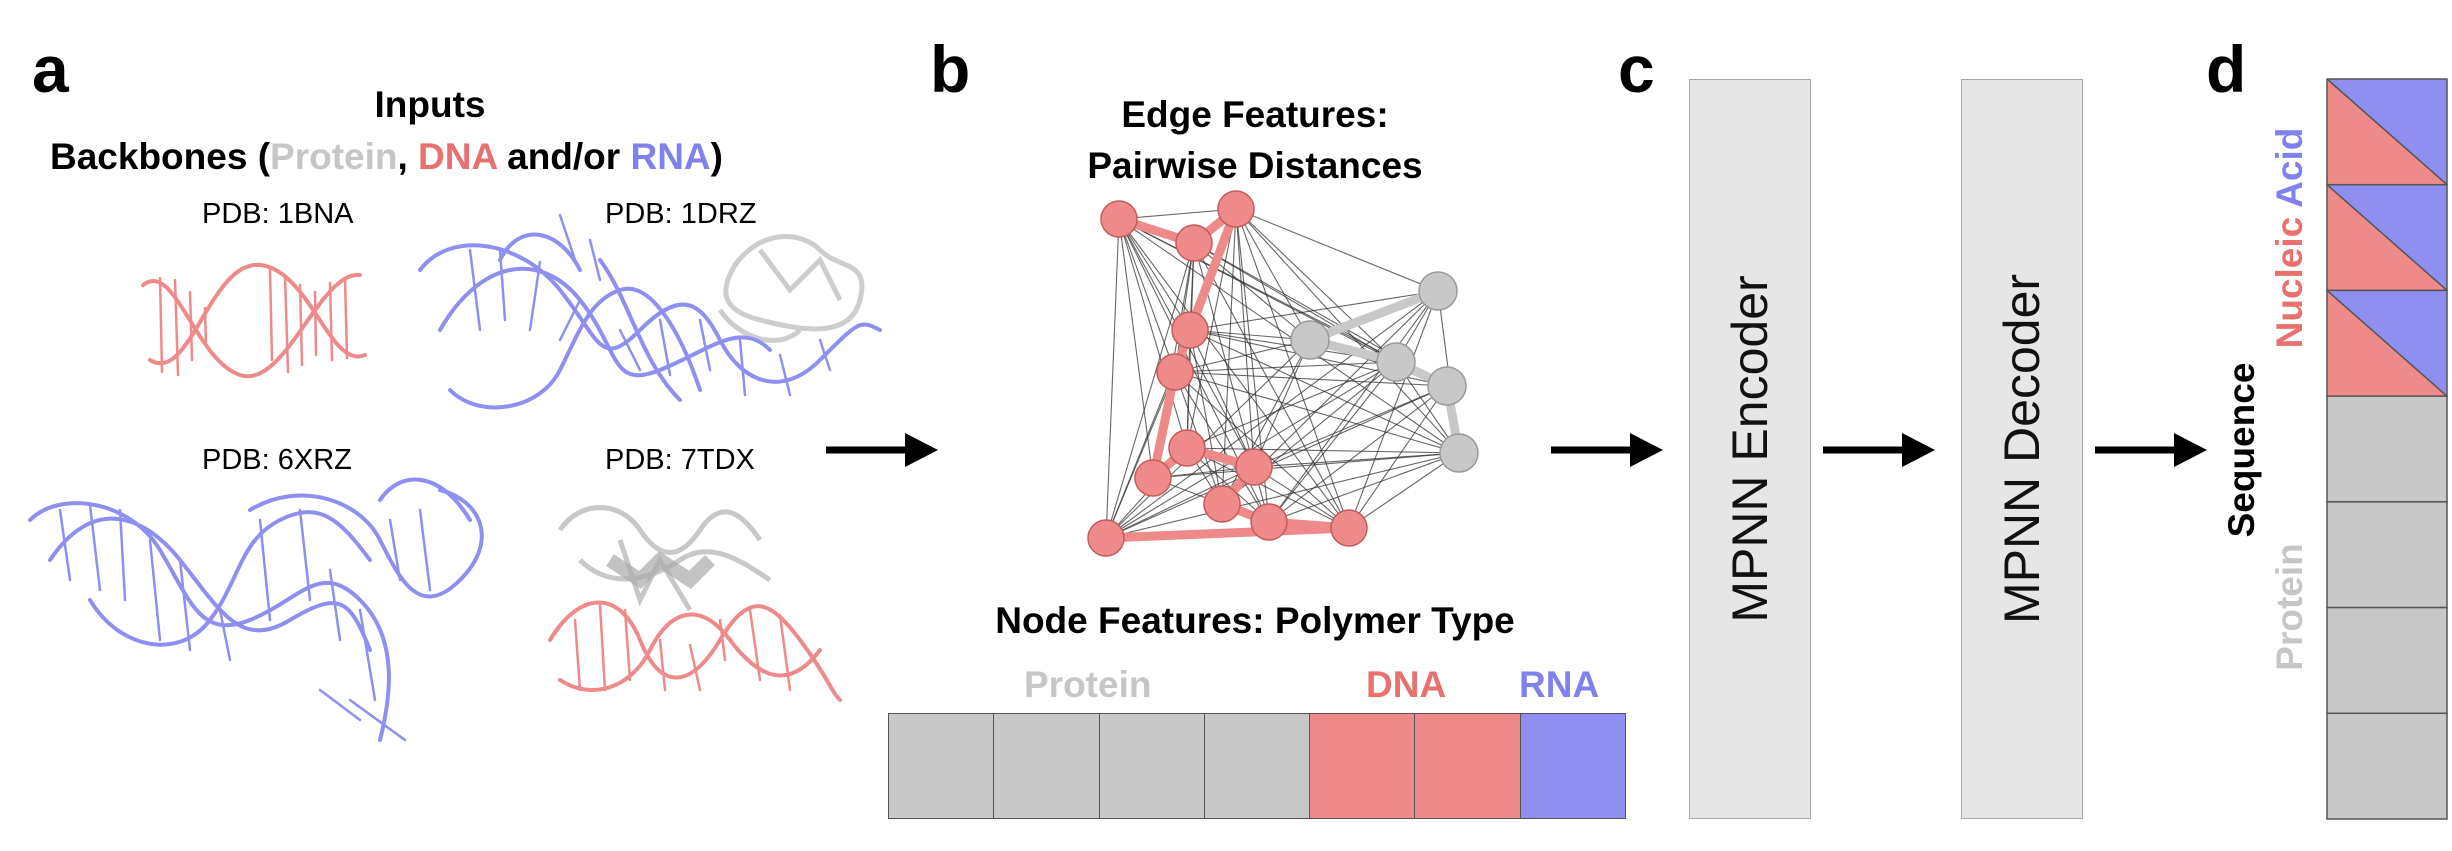 The height and width of the screenshot is (851, 2452). I want to click on backbones-title: Backbones (Protein, DNA and/or RNA), so click(450, 157).